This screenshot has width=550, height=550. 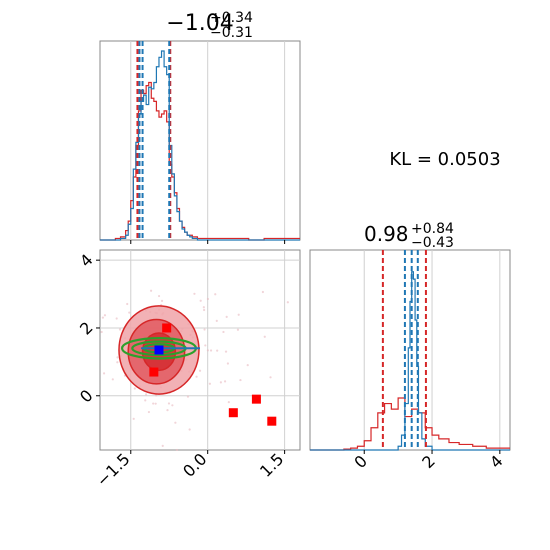 I want to click on top-panel-histograms, so click(x=200, y=145).